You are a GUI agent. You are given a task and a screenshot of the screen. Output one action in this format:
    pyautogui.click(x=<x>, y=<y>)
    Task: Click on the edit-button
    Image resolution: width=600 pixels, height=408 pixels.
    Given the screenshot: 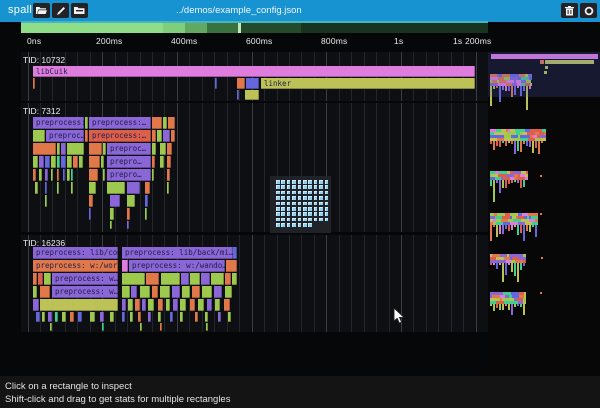 What is the action you would take?
    pyautogui.click(x=60, y=10)
    